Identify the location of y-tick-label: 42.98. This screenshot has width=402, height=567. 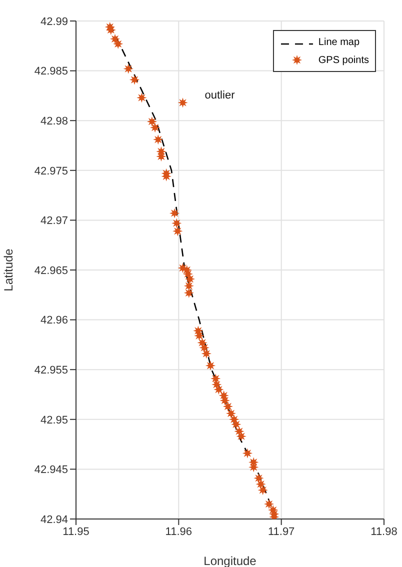
(54, 122).